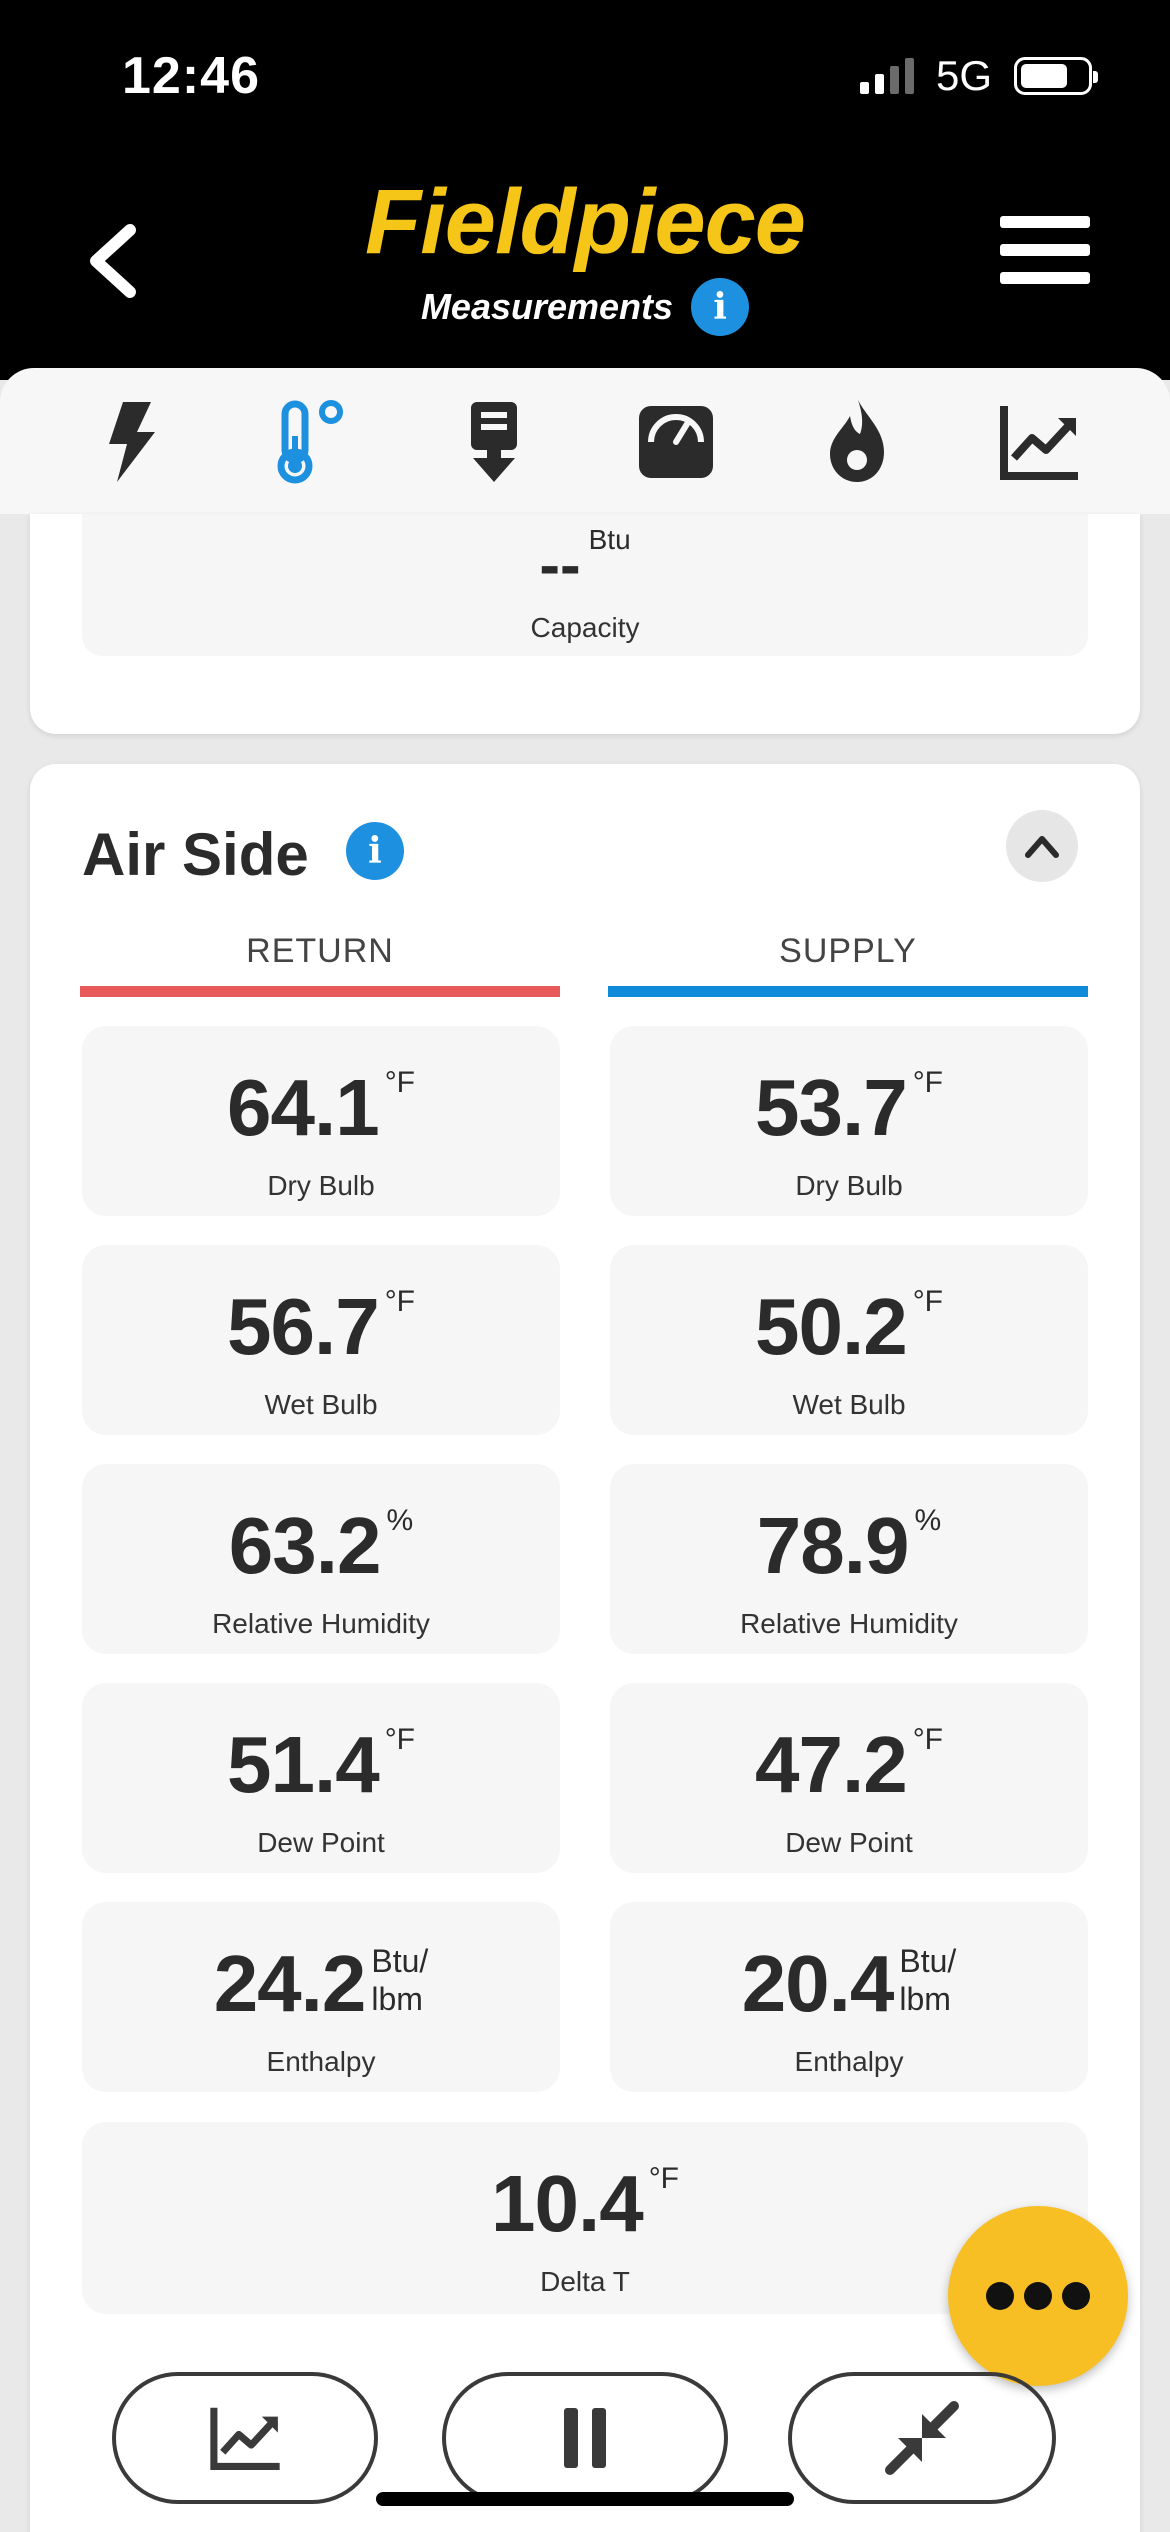 This screenshot has height=2532, width=1170. What do you see at coordinates (833, 1545) in the screenshot?
I see `supply-humidity-value: 78.9` at bounding box center [833, 1545].